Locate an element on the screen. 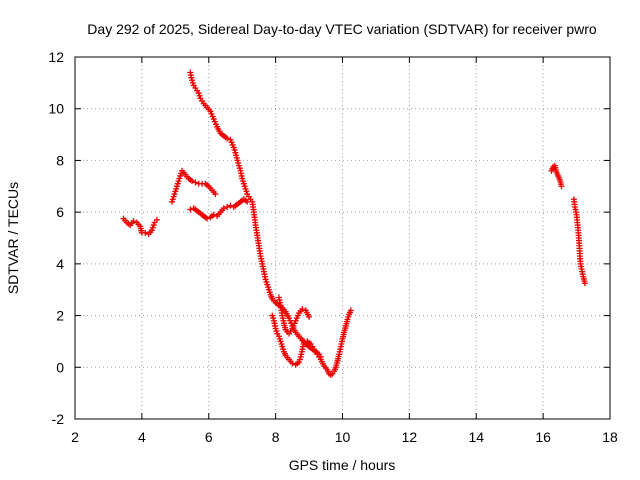 This screenshot has width=640, height=480. x-tick-label: 2 is located at coordinates (75, 437).